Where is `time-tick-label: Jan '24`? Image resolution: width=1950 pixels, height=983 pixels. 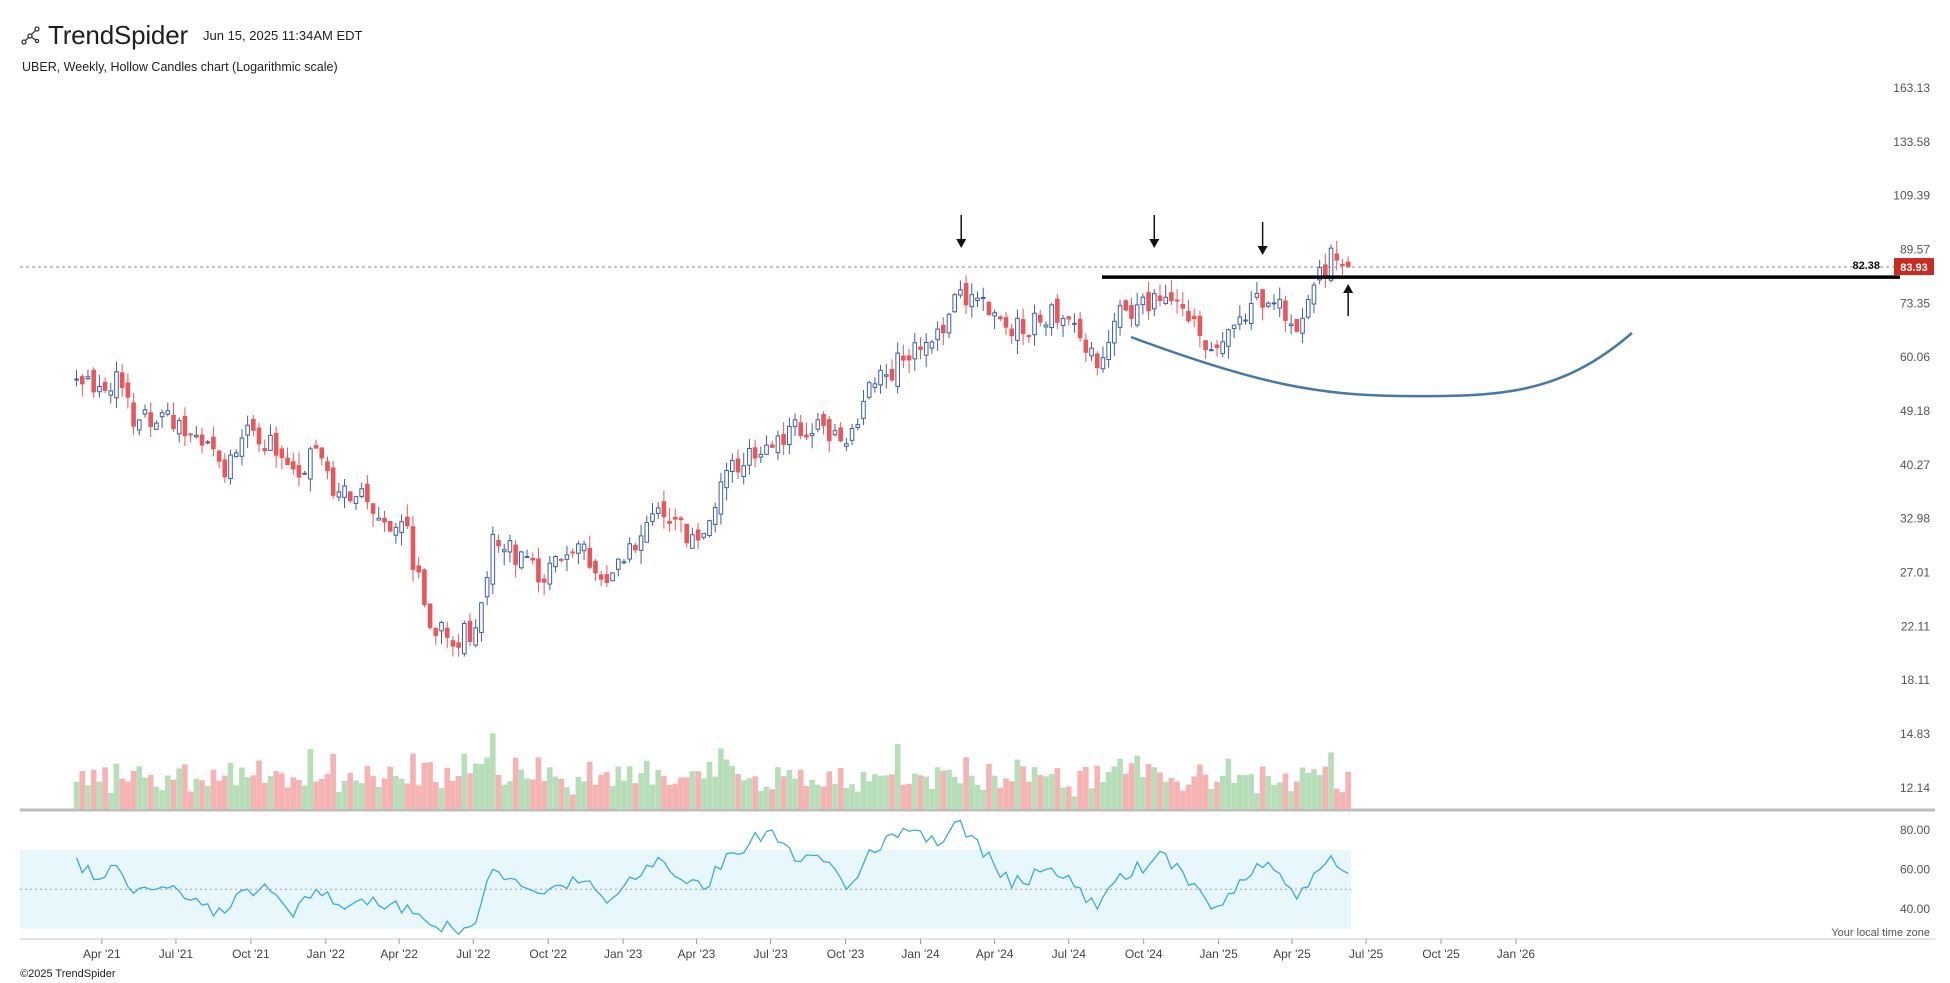
time-tick-label: Jan '24 is located at coordinates (920, 954).